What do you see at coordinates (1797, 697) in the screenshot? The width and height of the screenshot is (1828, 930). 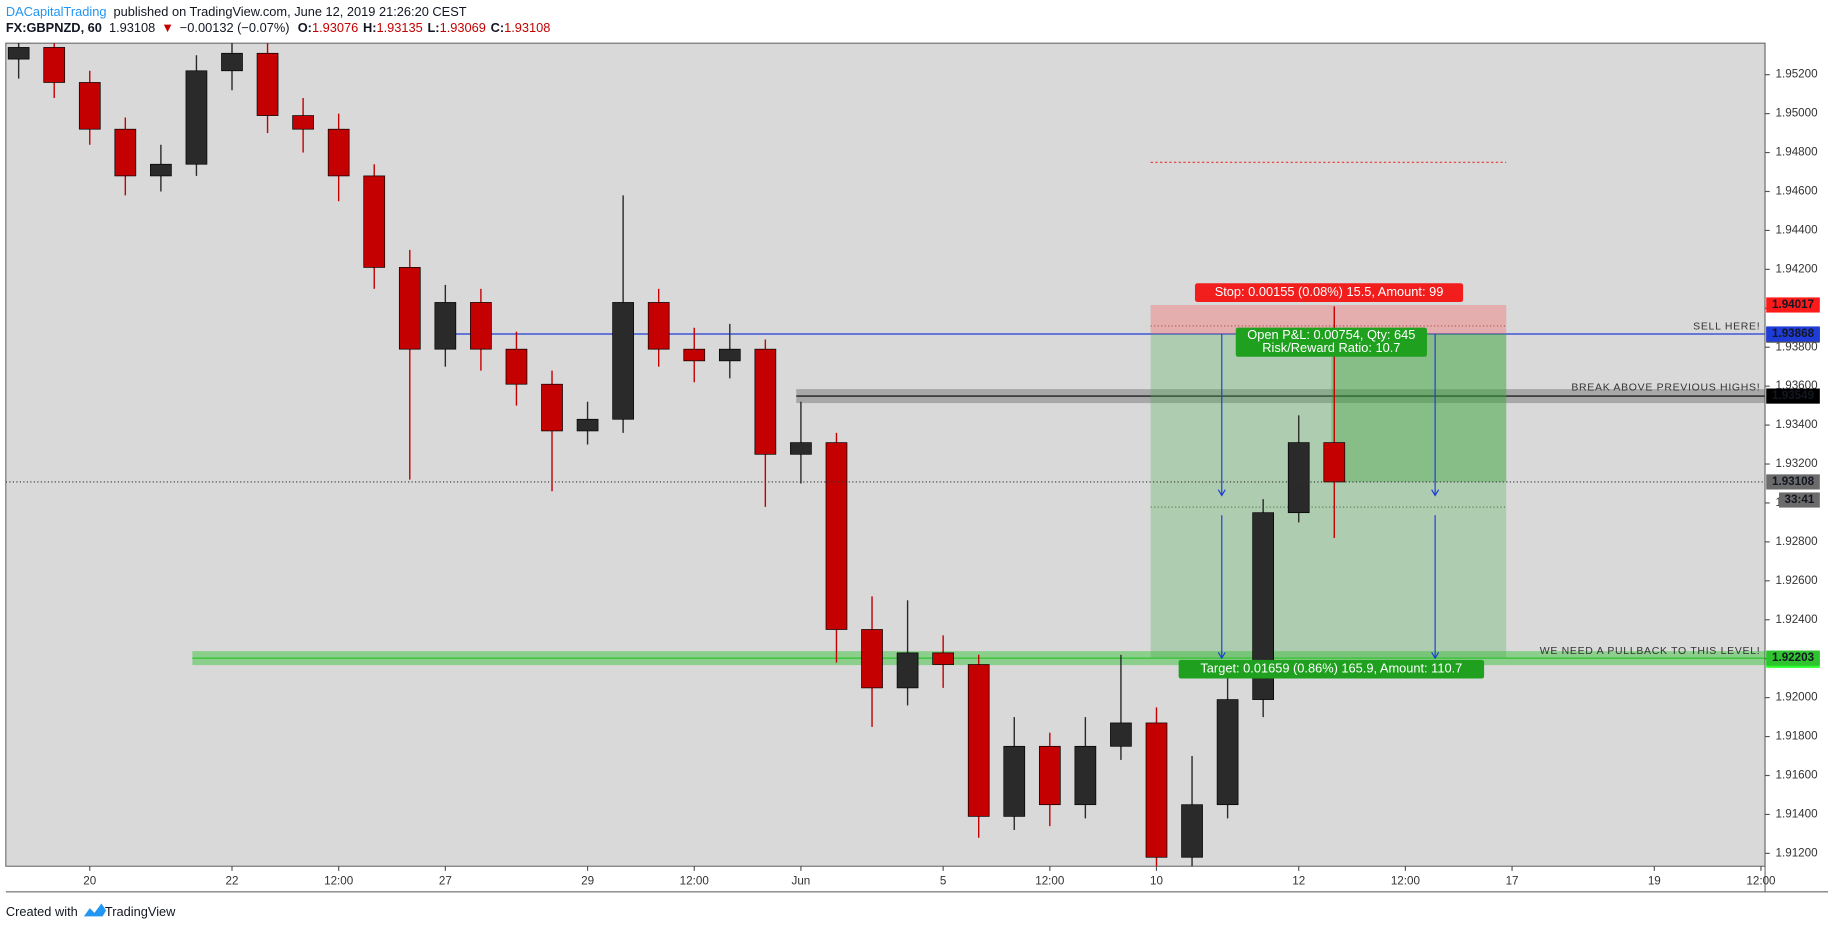 I see `y-tick-label: 1.92000` at bounding box center [1797, 697].